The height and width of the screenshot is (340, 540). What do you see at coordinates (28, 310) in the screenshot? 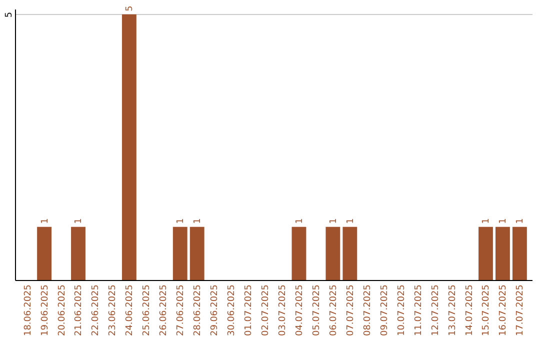
I see `x-tick-label: 18.06.2025` at bounding box center [28, 310].